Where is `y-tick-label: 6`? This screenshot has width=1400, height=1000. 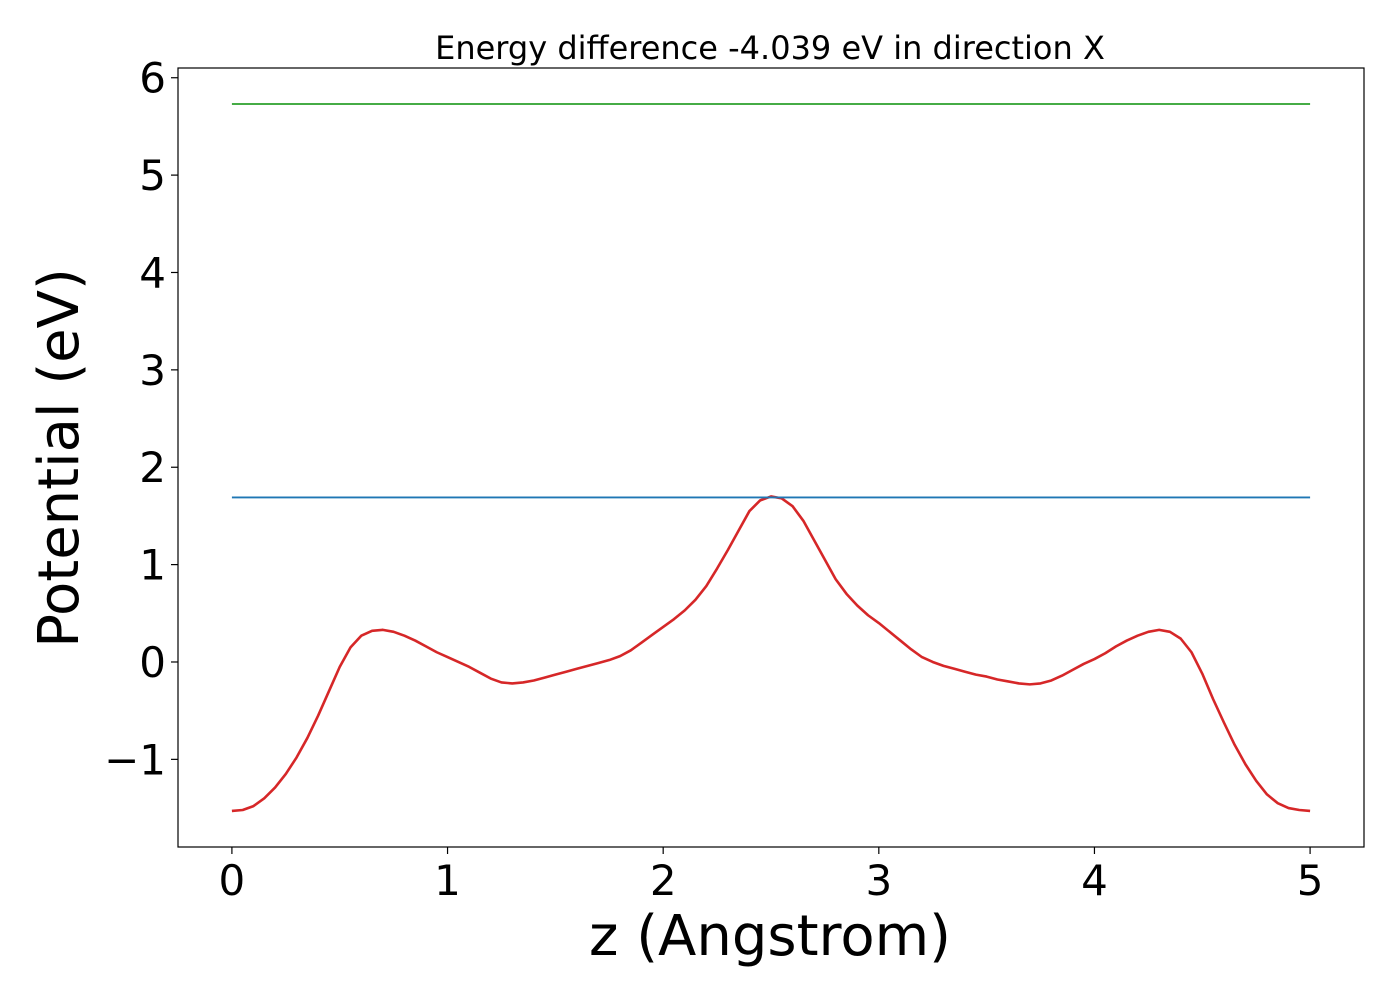
y-tick-label: 6 is located at coordinates (152, 78).